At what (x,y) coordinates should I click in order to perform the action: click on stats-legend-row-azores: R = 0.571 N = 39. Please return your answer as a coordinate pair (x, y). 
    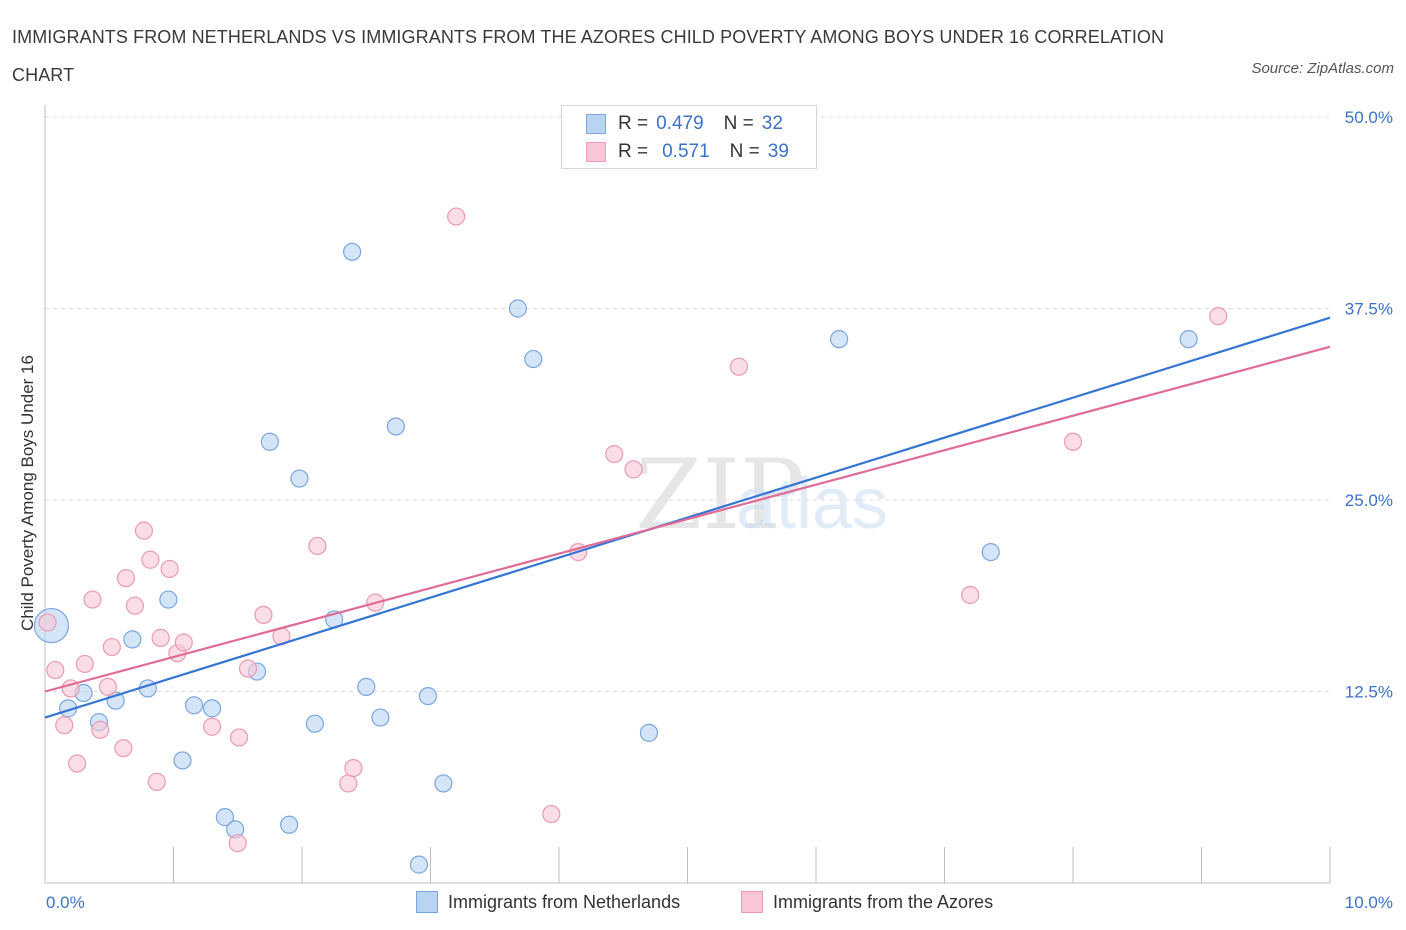
    Looking at the image, I should click on (687, 152).